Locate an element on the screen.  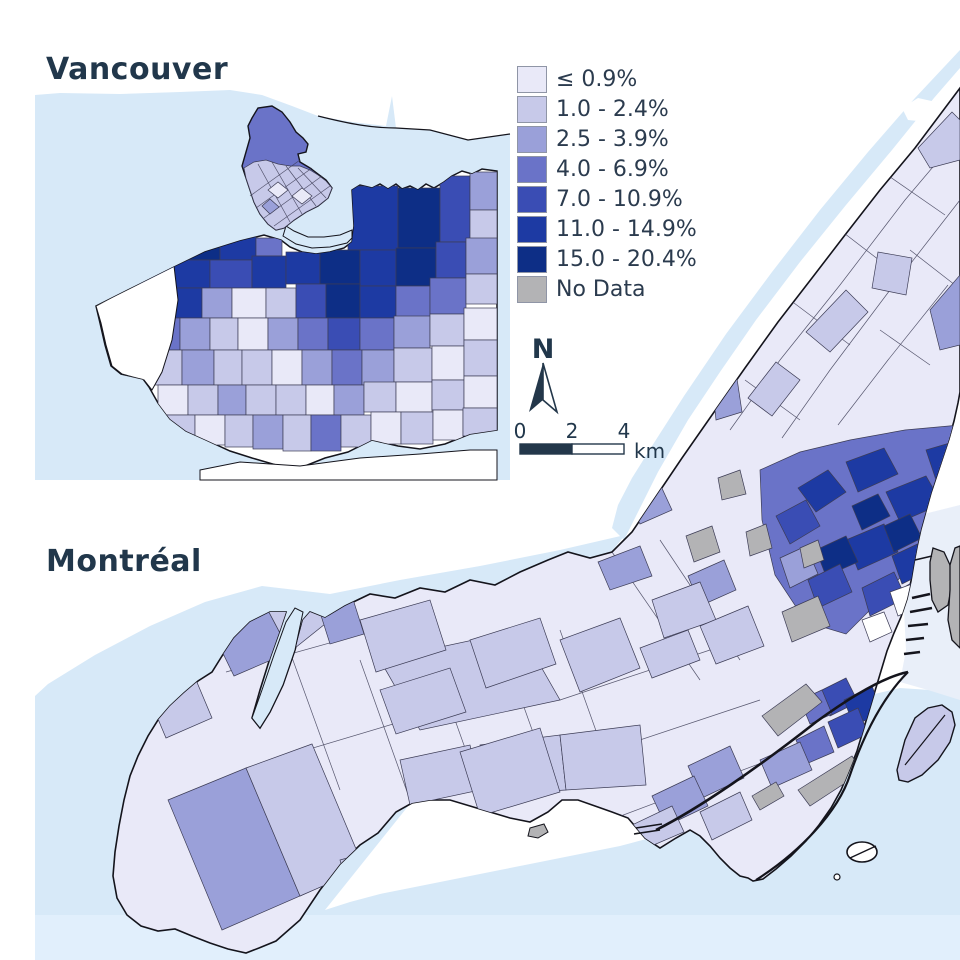
lachine-canal is located at coordinates (782, 751).